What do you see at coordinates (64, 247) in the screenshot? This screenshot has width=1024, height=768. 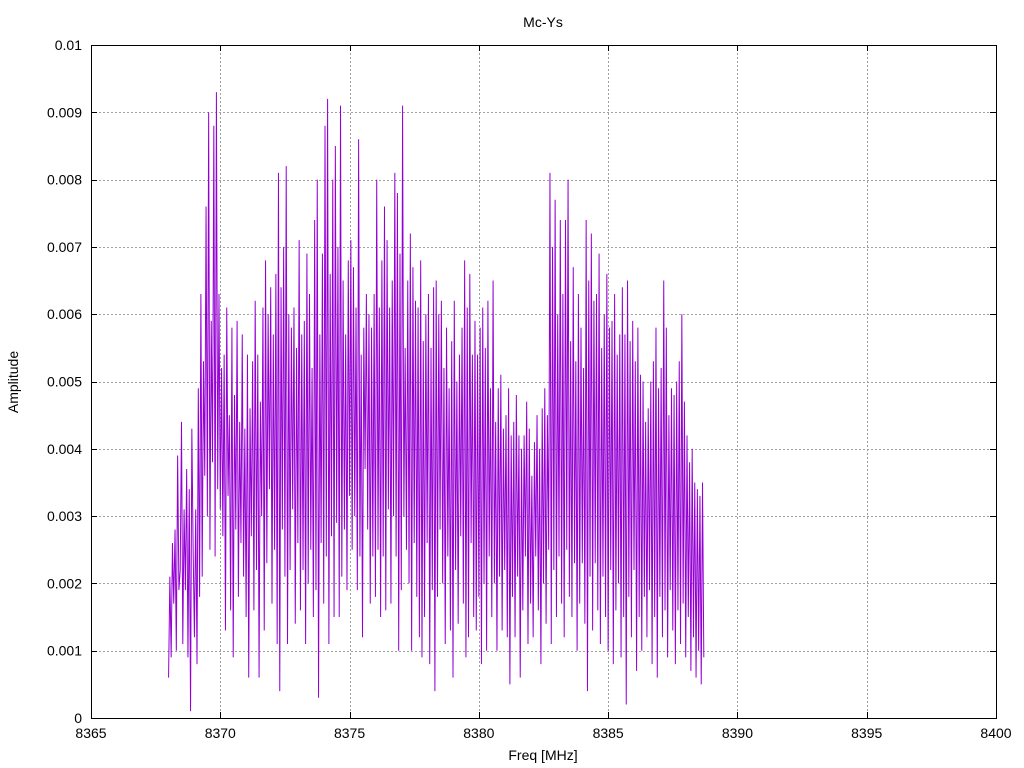 I see `y-tick-label: 0.007` at bounding box center [64, 247].